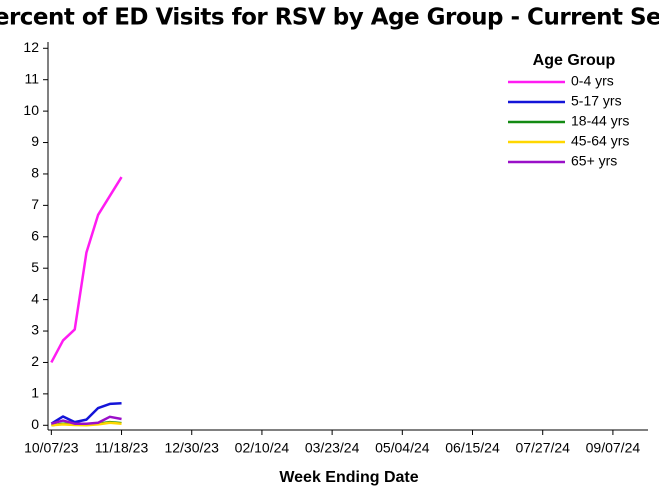 The width and height of the screenshot is (659, 493). What do you see at coordinates (122, 448) in the screenshot?
I see `x-tick-label: 11/18/23` at bounding box center [122, 448].